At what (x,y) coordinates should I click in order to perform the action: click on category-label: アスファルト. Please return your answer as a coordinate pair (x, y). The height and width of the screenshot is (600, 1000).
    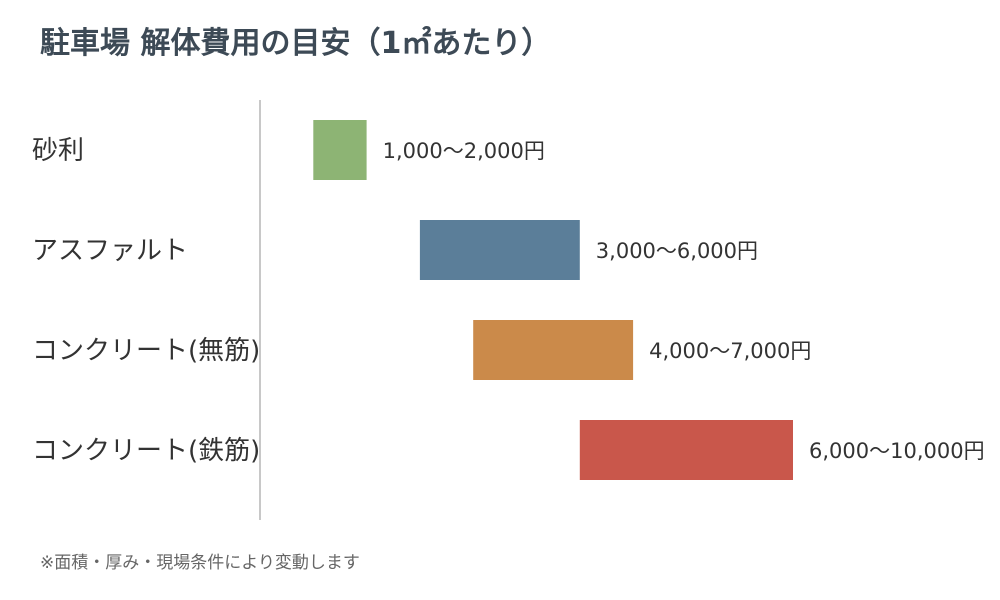
    Looking at the image, I should click on (110, 251).